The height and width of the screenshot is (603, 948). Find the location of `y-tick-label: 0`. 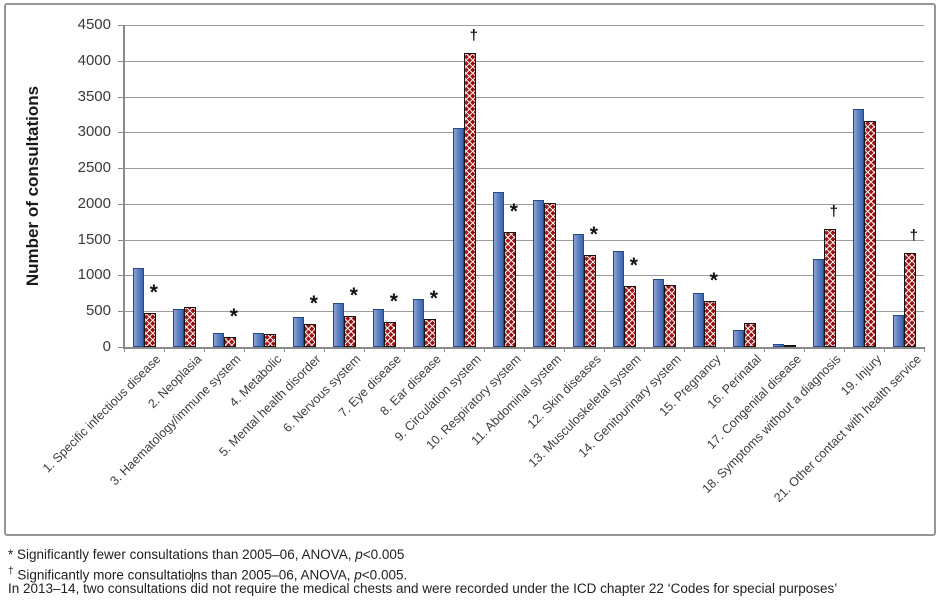

y-tick-label: 0 is located at coordinates (106, 346).